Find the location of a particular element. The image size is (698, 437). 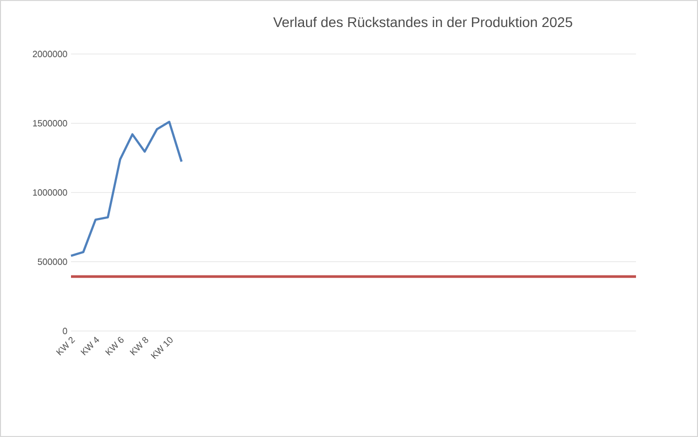

x-tick-label: KW 4 is located at coordinates (90, 346).